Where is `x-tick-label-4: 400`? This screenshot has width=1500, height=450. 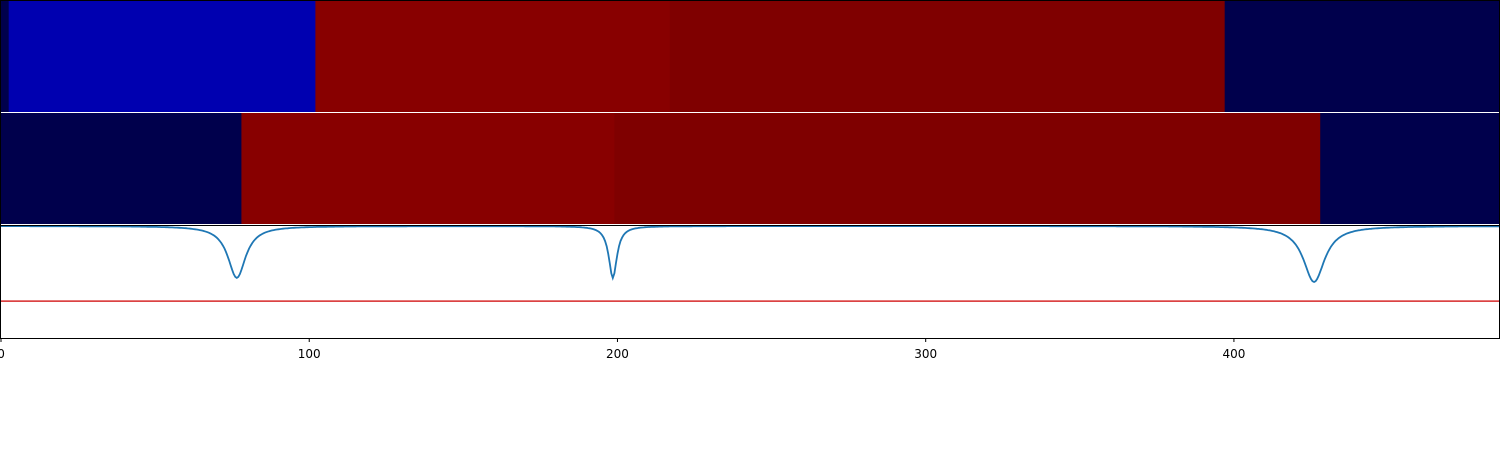 x-tick-label-4: 400 is located at coordinates (1233, 354).